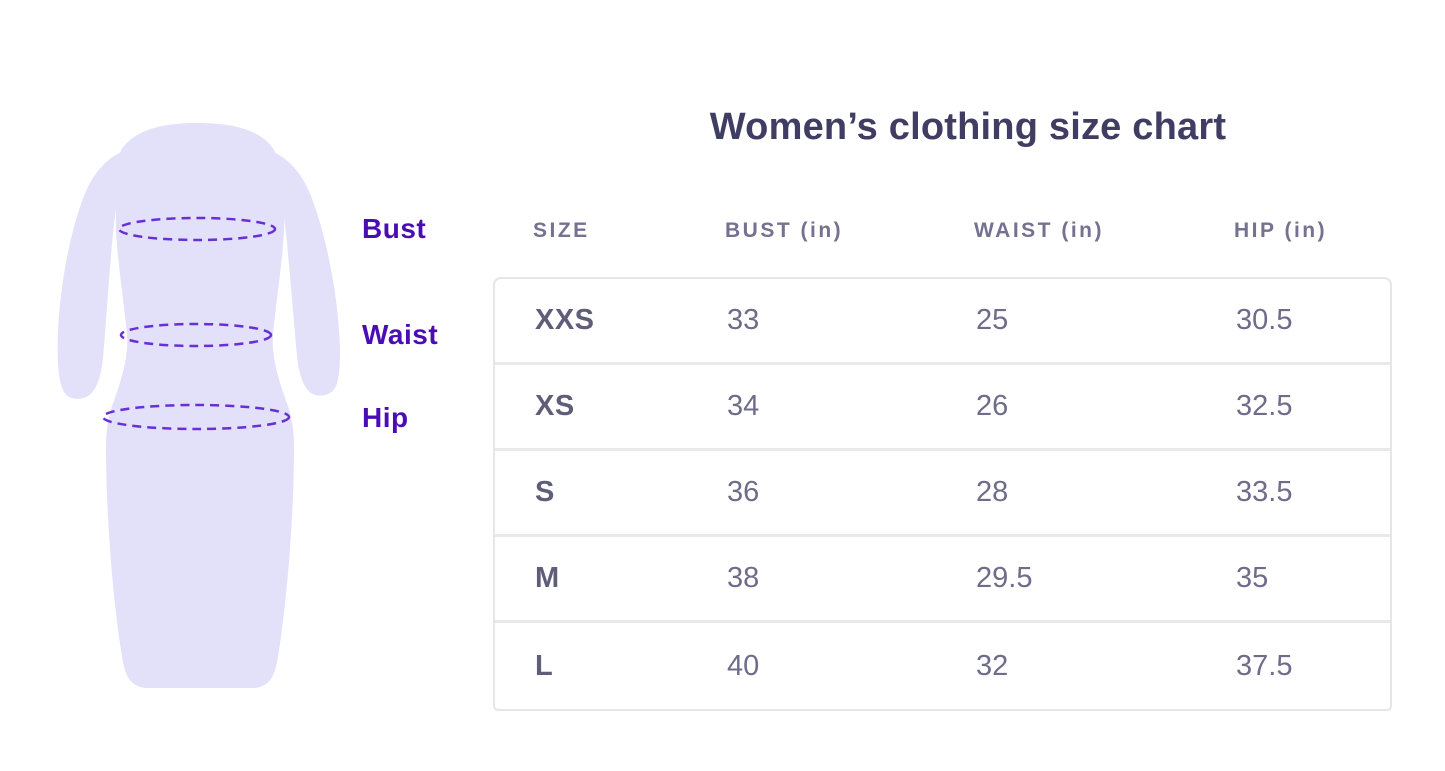 The width and height of the screenshot is (1445, 771). Describe the element at coordinates (1264, 406) in the screenshot. I see `hip-cell: 32.5` at that location.